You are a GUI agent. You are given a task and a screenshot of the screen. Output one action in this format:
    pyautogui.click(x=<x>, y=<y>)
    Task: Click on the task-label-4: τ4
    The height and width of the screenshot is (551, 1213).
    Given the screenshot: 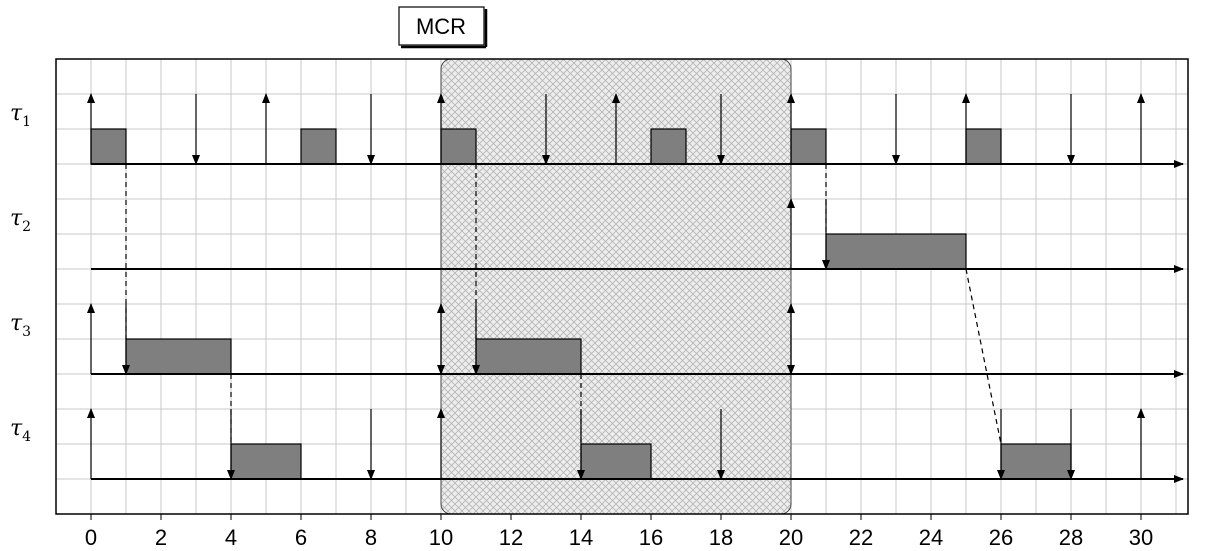 What is the action you would take?
    pyautogui.click(x=20, y=430)
    